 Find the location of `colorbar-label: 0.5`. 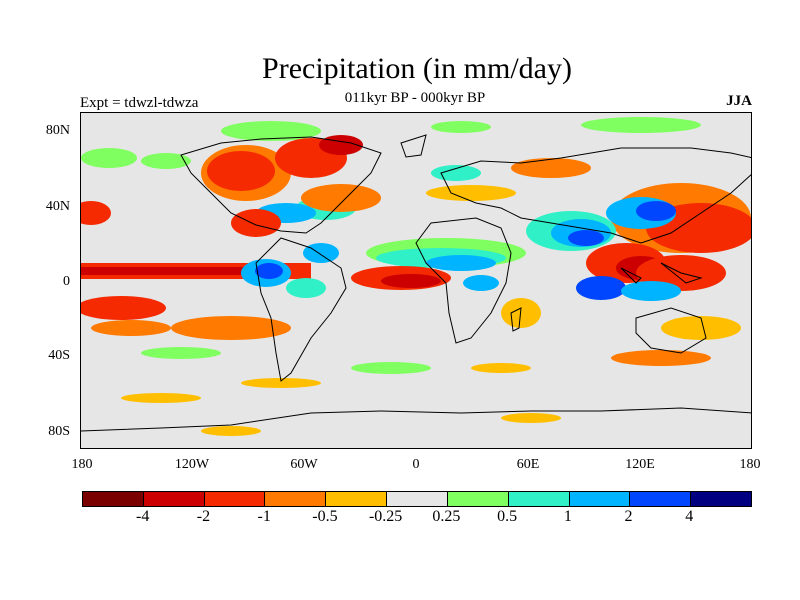

colorbar-label: 0.5 is located at coordinates (507, 516).